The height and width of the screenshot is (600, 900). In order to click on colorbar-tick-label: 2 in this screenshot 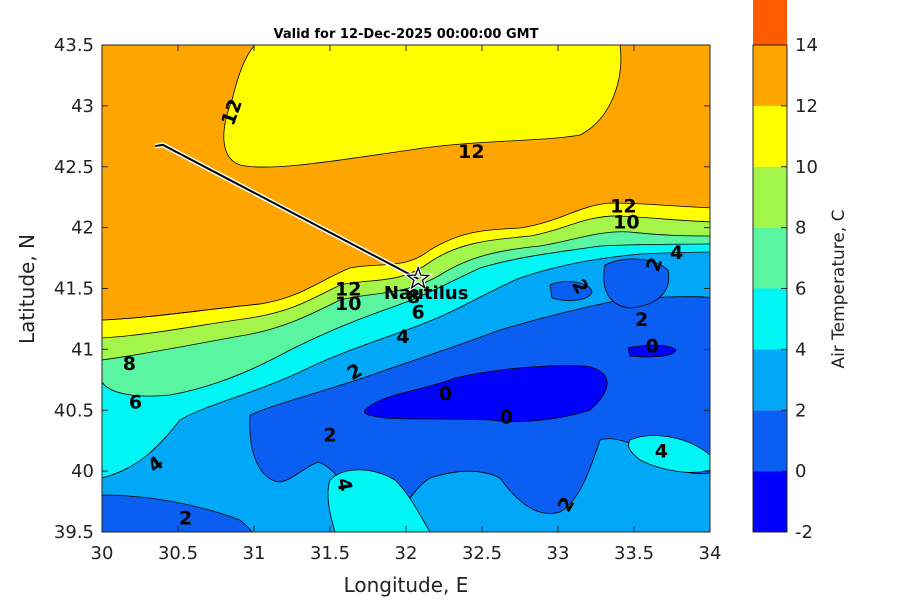, I will do `click(800, 410)`.